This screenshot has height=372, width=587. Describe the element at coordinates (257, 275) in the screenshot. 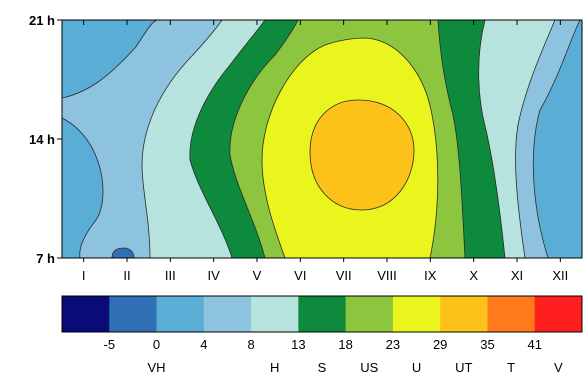

I see `x-tick-label: V` at that location.